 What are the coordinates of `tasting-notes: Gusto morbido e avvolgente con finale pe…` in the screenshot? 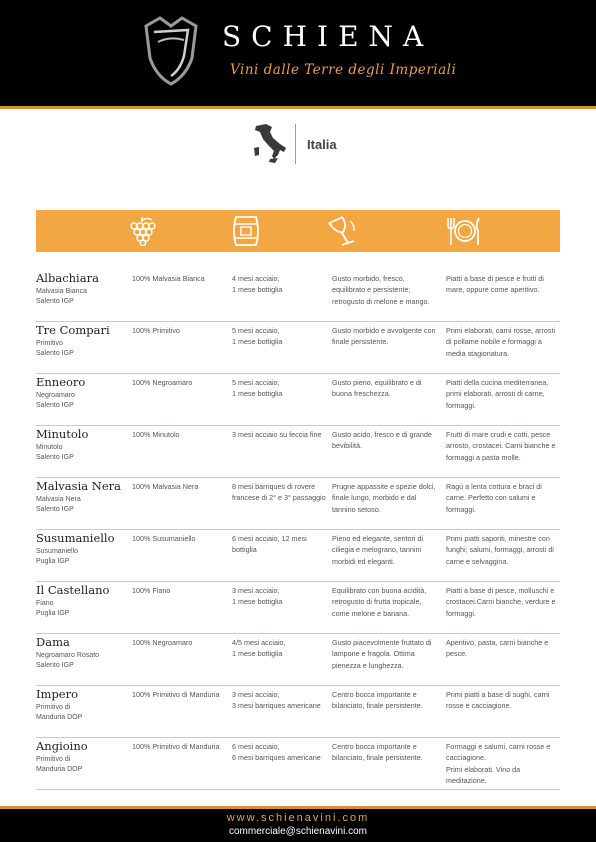 It's located at (384, 336).